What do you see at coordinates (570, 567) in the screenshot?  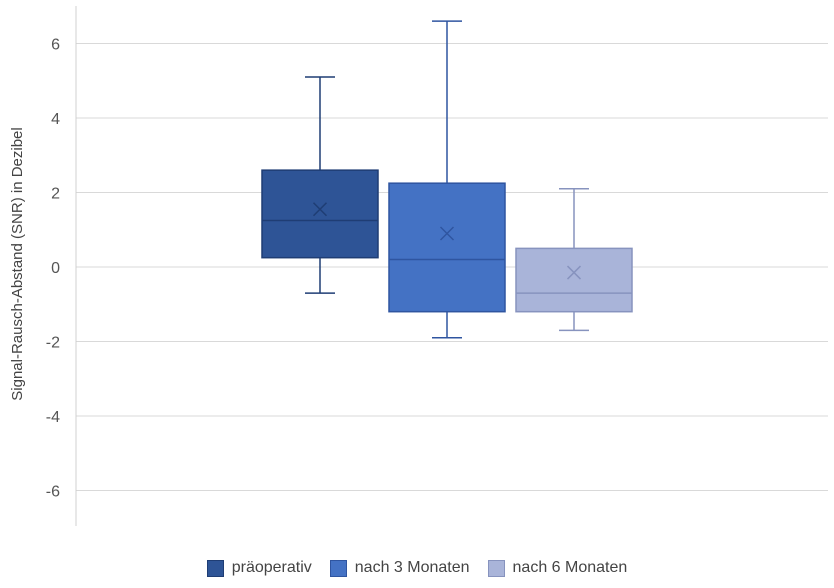 I see `legend-label: nach 6 Monaten` at bounding box center [570, 567].